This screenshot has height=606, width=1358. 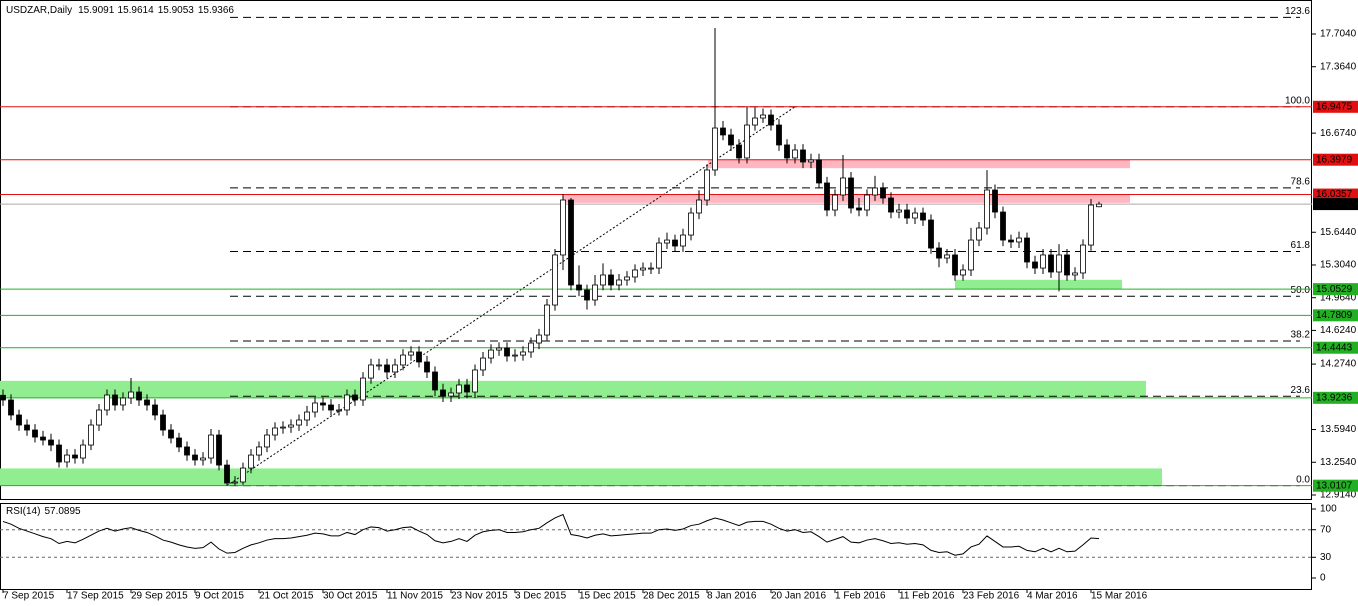 What do you see at coordinates (1328, 509) in the screenshot?
I see `rsi-tick-label: 100` at bounding box center [1328, 509].